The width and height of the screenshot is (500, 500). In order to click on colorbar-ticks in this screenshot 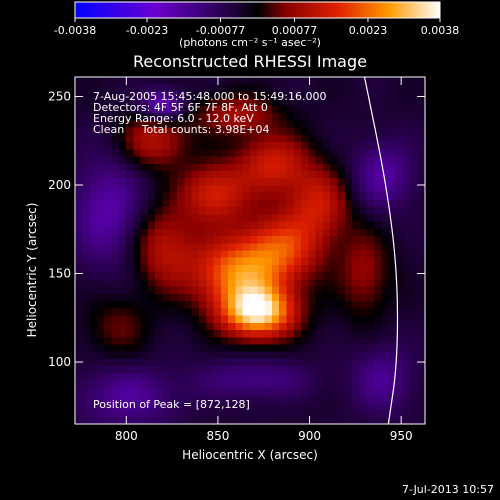, I will do `click(257, 20)`.